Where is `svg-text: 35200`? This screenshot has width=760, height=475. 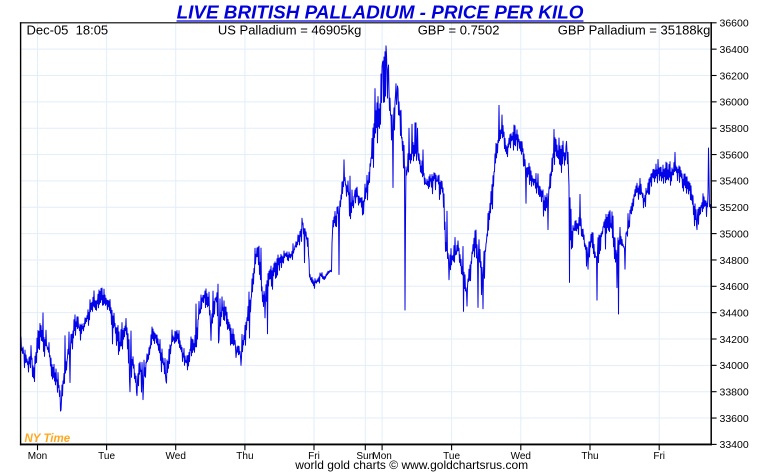
svg-text: 35200 is located at coordinates (734, 208).